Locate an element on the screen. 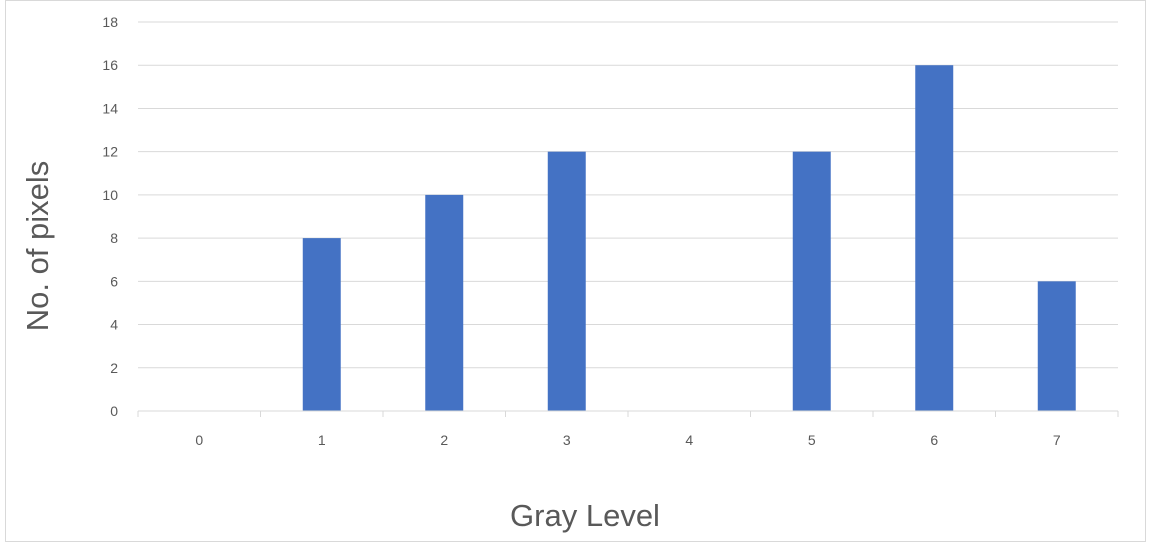  x-tick-label: 4 is located at coordinates (689, 440).